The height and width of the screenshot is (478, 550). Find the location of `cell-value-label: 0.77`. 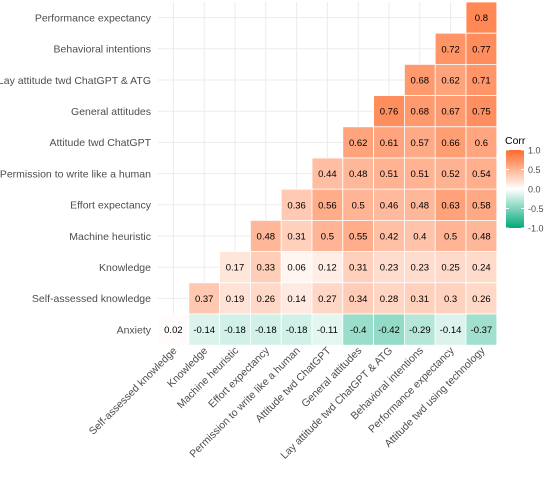

cell-value-label: 0.77 is located at coordinates (481, 49).